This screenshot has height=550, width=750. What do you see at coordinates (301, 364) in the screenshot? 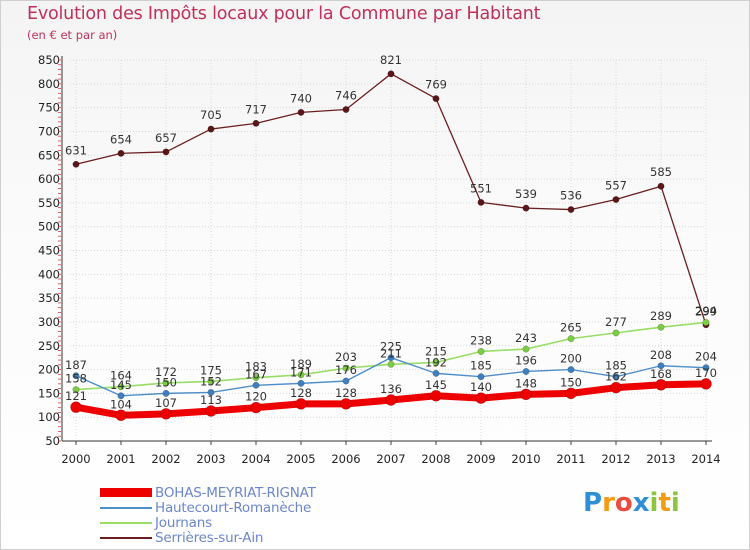
I see `data-label: 189` at bounding box center [301, 364].